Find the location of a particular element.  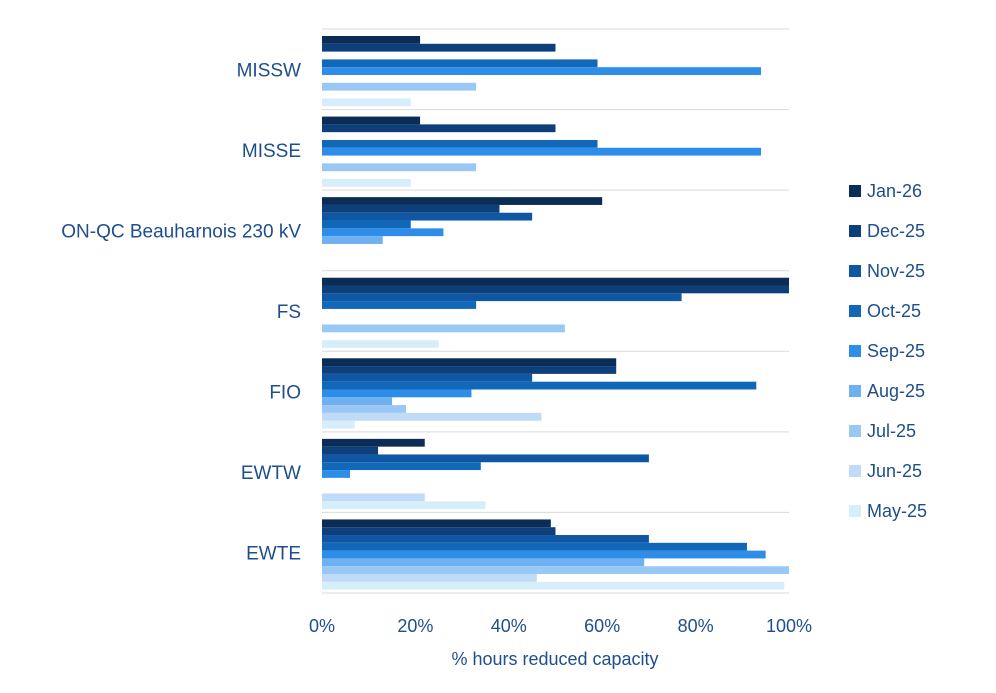

category-label: ON-QC Beauharnois 230 kV is located at coordinates (181, 231).